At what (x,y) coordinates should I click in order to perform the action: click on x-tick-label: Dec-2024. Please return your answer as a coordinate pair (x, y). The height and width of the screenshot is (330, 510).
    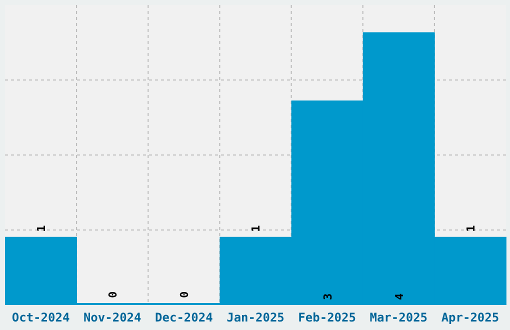
    Looking at the image, I should click on (184, 317).